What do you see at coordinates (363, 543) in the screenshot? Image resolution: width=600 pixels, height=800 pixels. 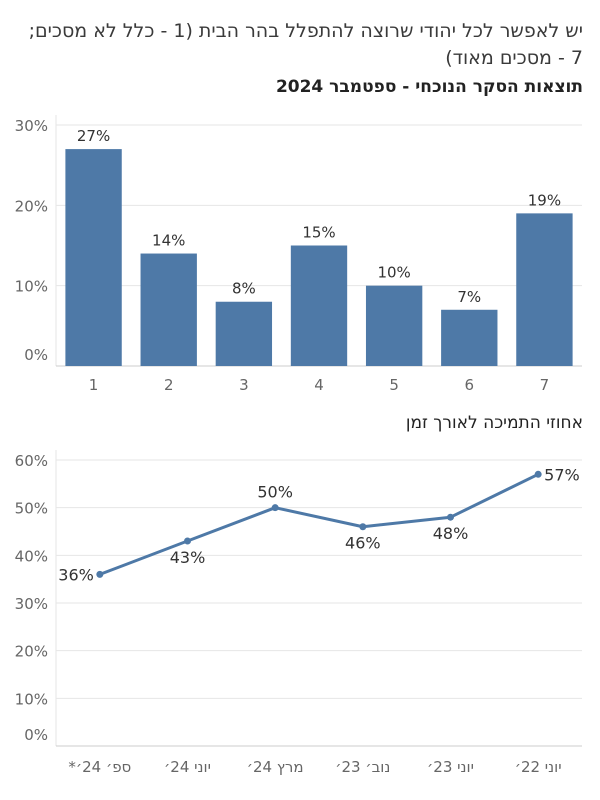 I see `line-value-label: 46%` at bounding box center [363, 543].